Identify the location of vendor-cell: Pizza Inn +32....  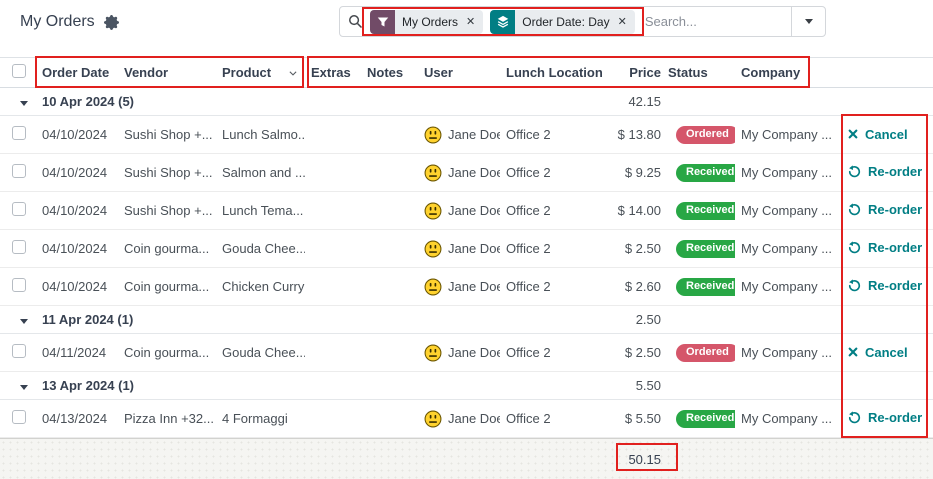
(169, 418).